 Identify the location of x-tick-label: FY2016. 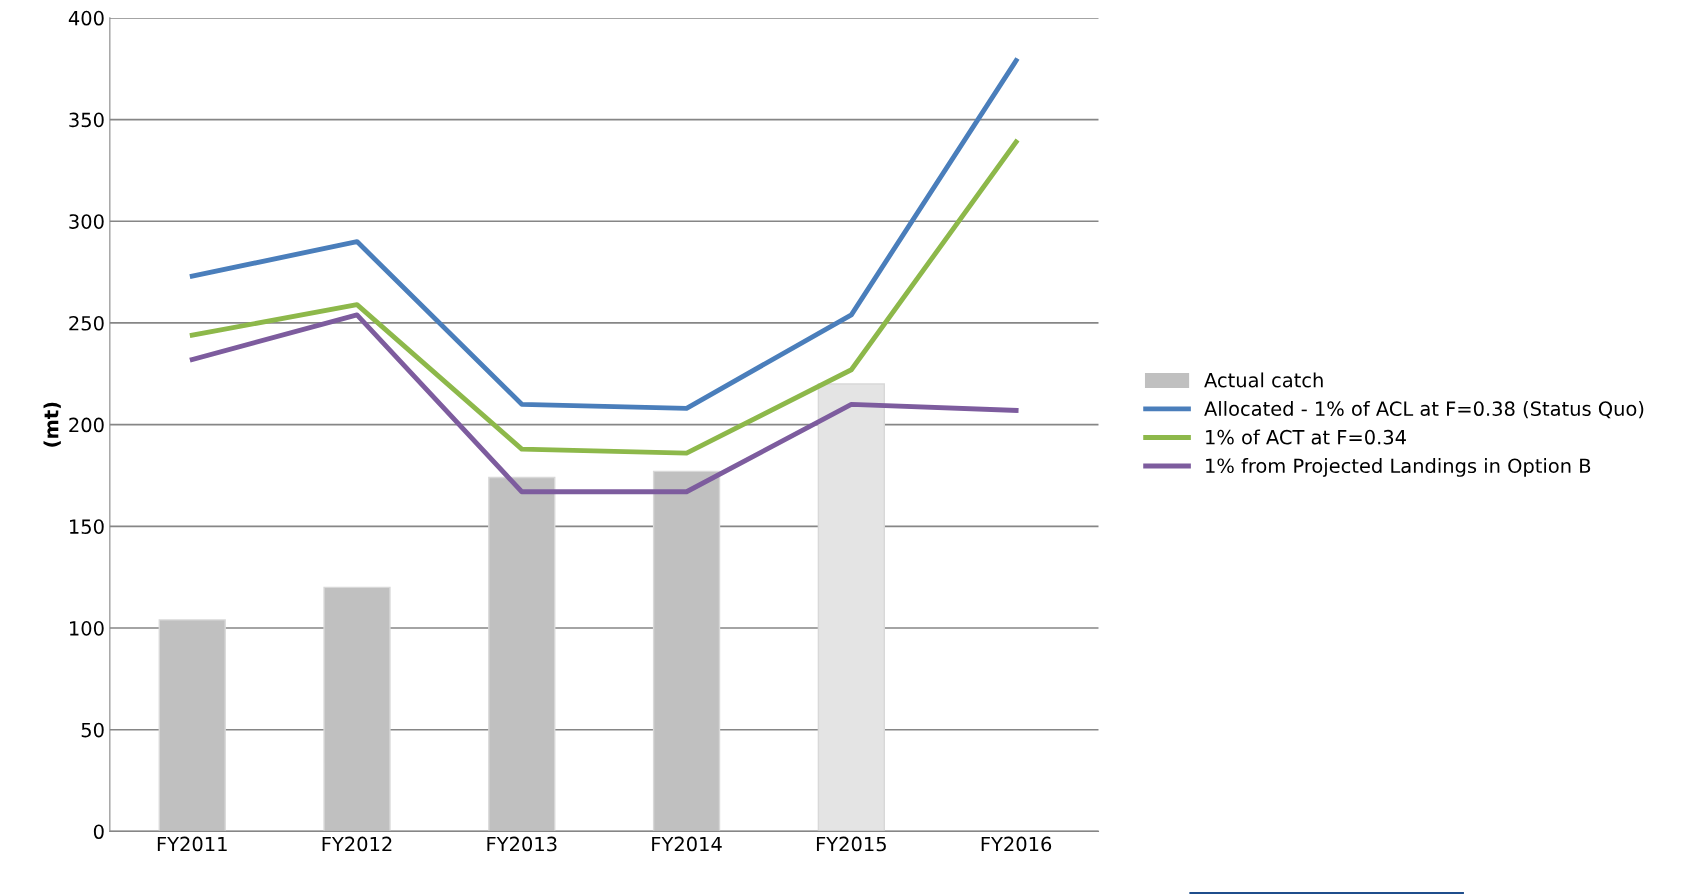
(1016, 844).